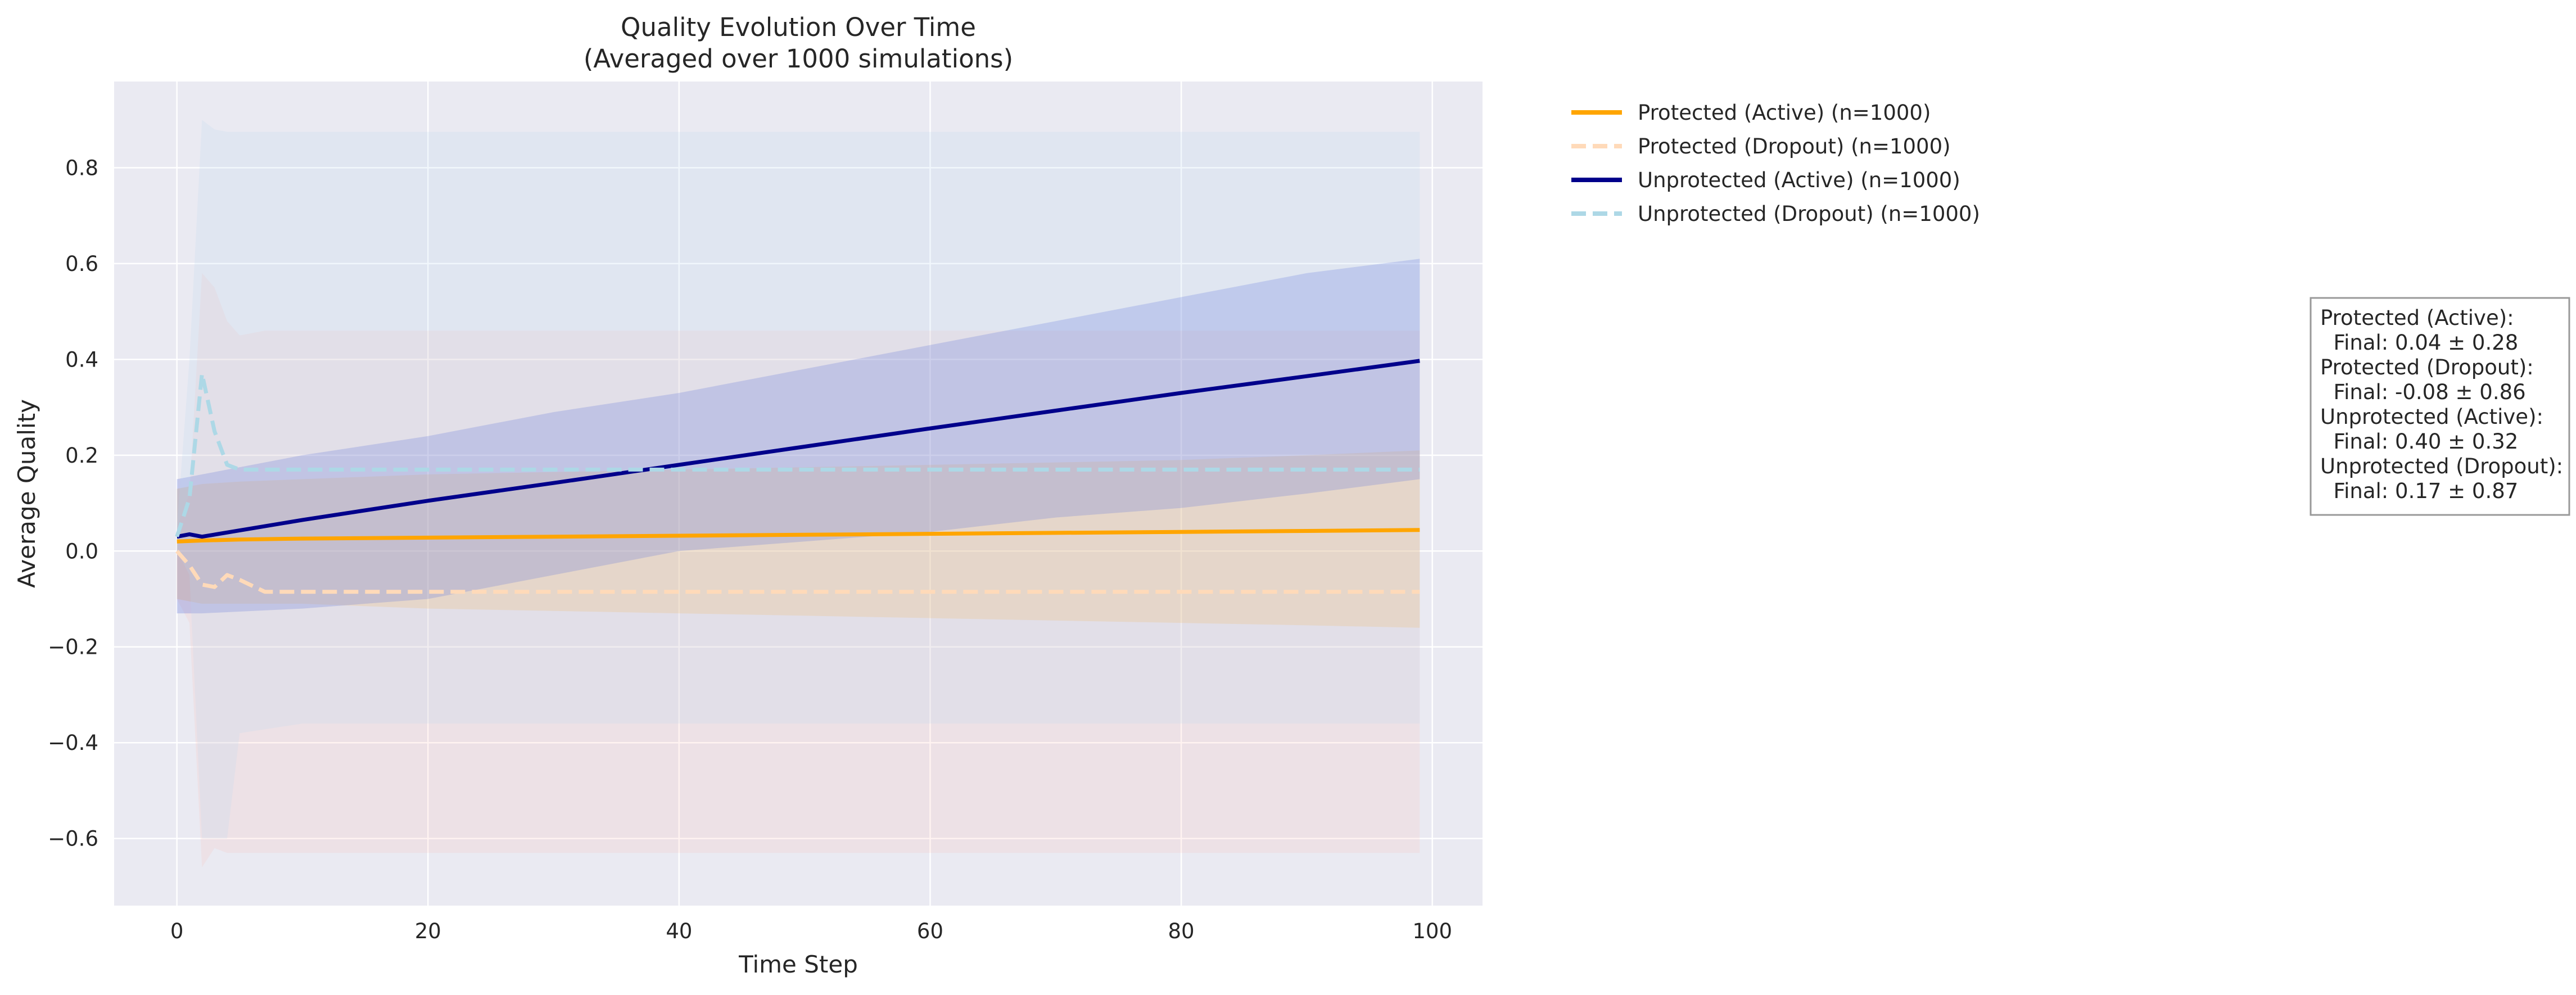 This screenshot has width=2576, height=995. What do you see at coordinates (798, 964) in the screenshot?
I see `x-axis-label: Time Step` at bounding box center [798, 964].